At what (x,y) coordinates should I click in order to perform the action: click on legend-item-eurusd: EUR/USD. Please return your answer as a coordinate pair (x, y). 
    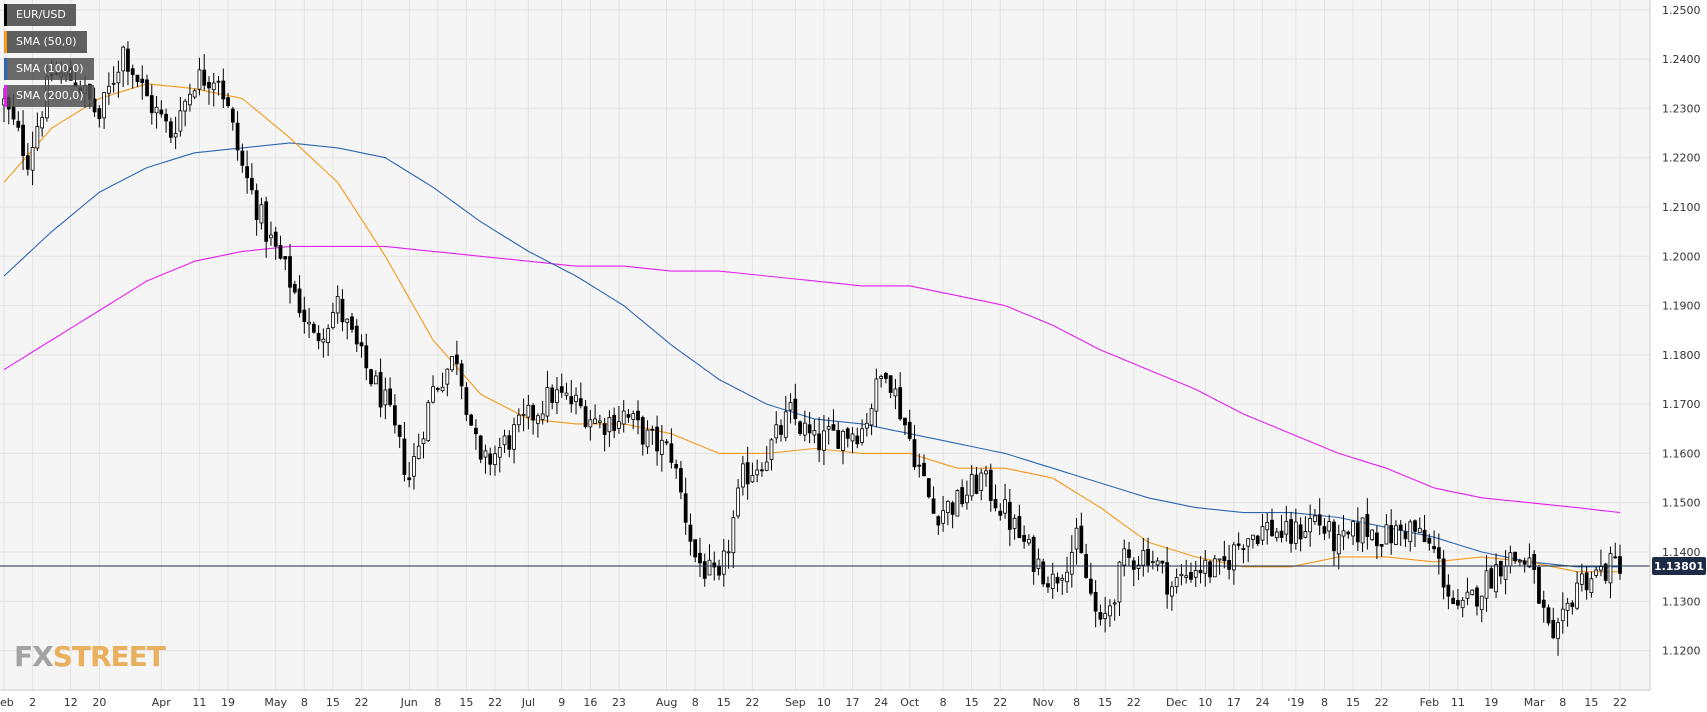
    Looking at the image, I should click on (40, 15).